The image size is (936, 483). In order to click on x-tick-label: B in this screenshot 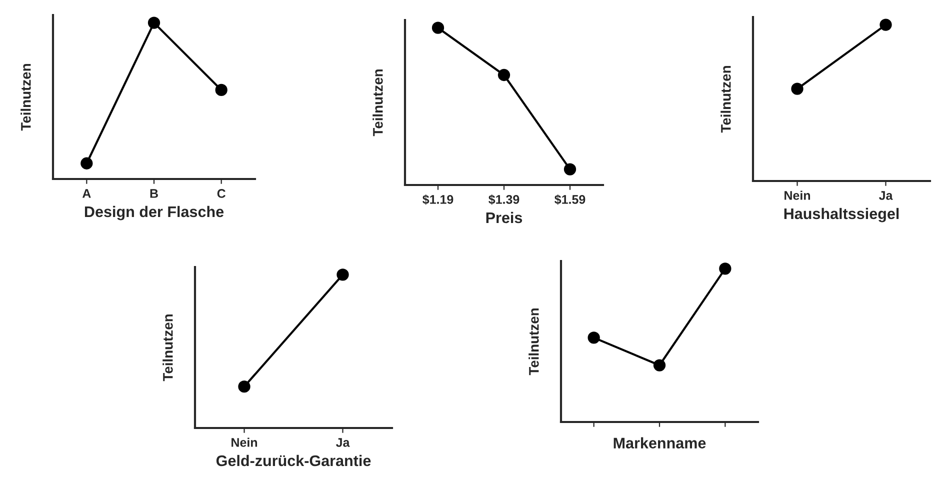, I will do `click(154, 193)`.